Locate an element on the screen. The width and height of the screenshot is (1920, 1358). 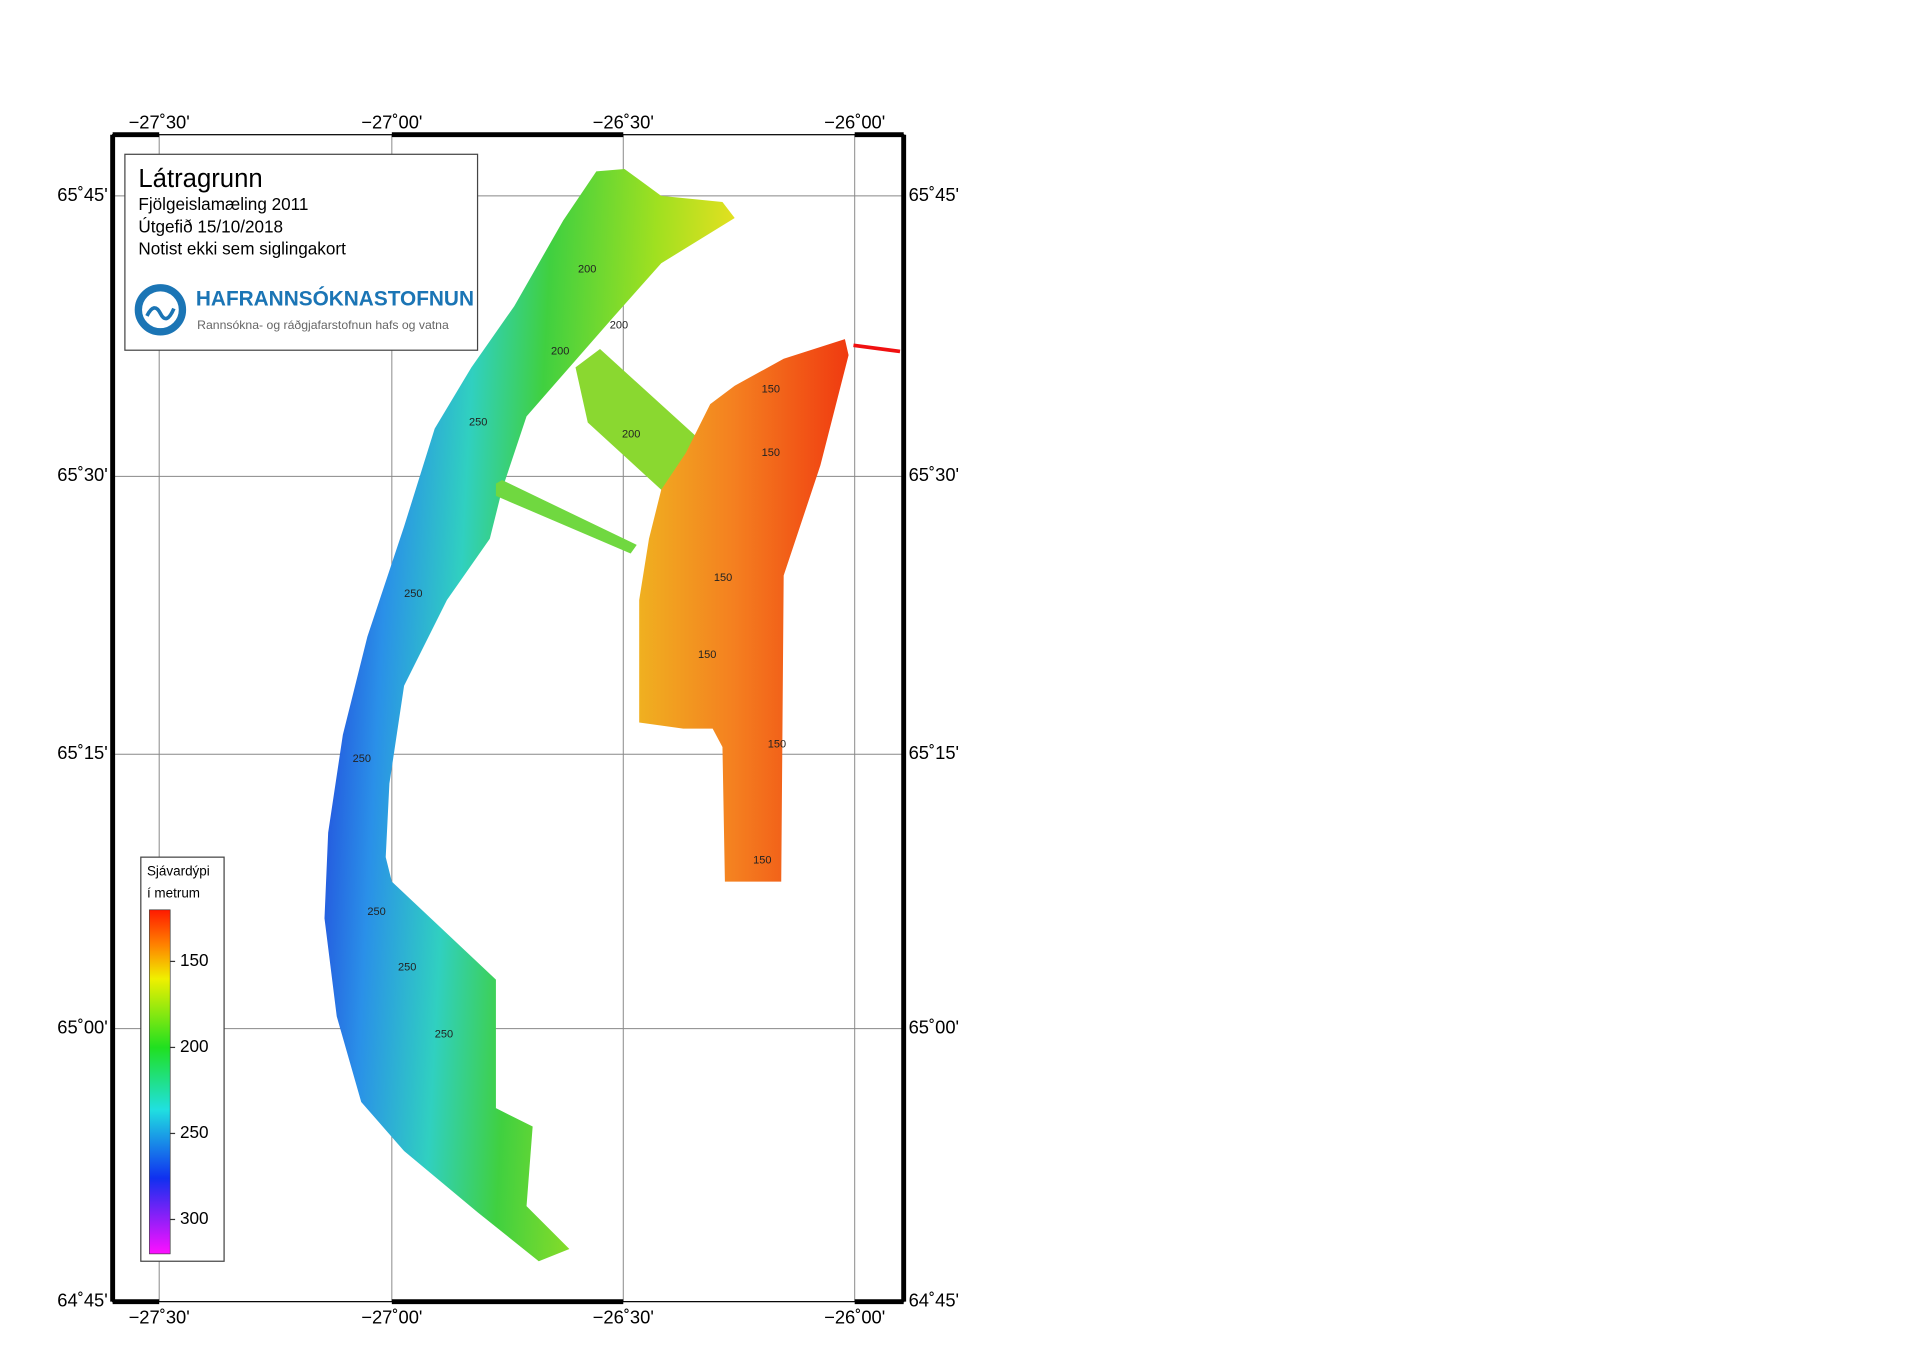
colorbar-label: 150 is located at coordinates (194, 960).